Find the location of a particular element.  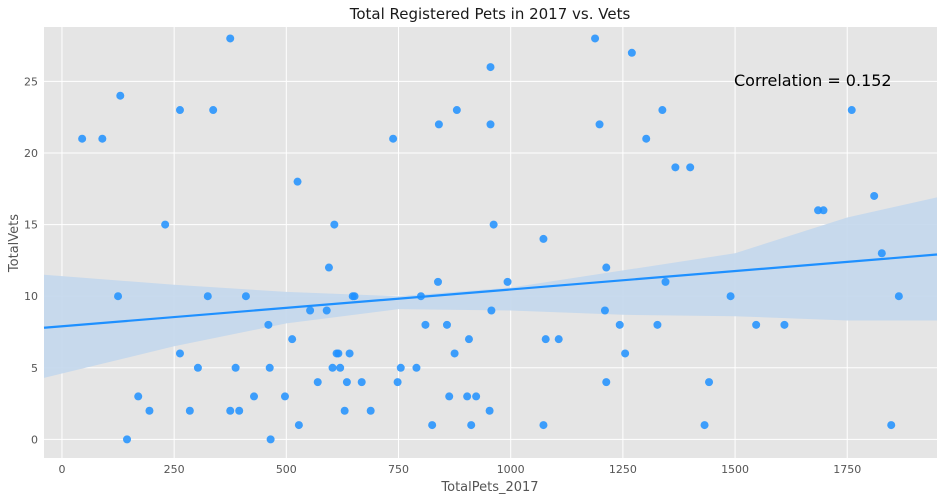

x-axis-ticks: 0 250 500 750 1000 1250 1500 1750 is located at coordinates (459, 469).